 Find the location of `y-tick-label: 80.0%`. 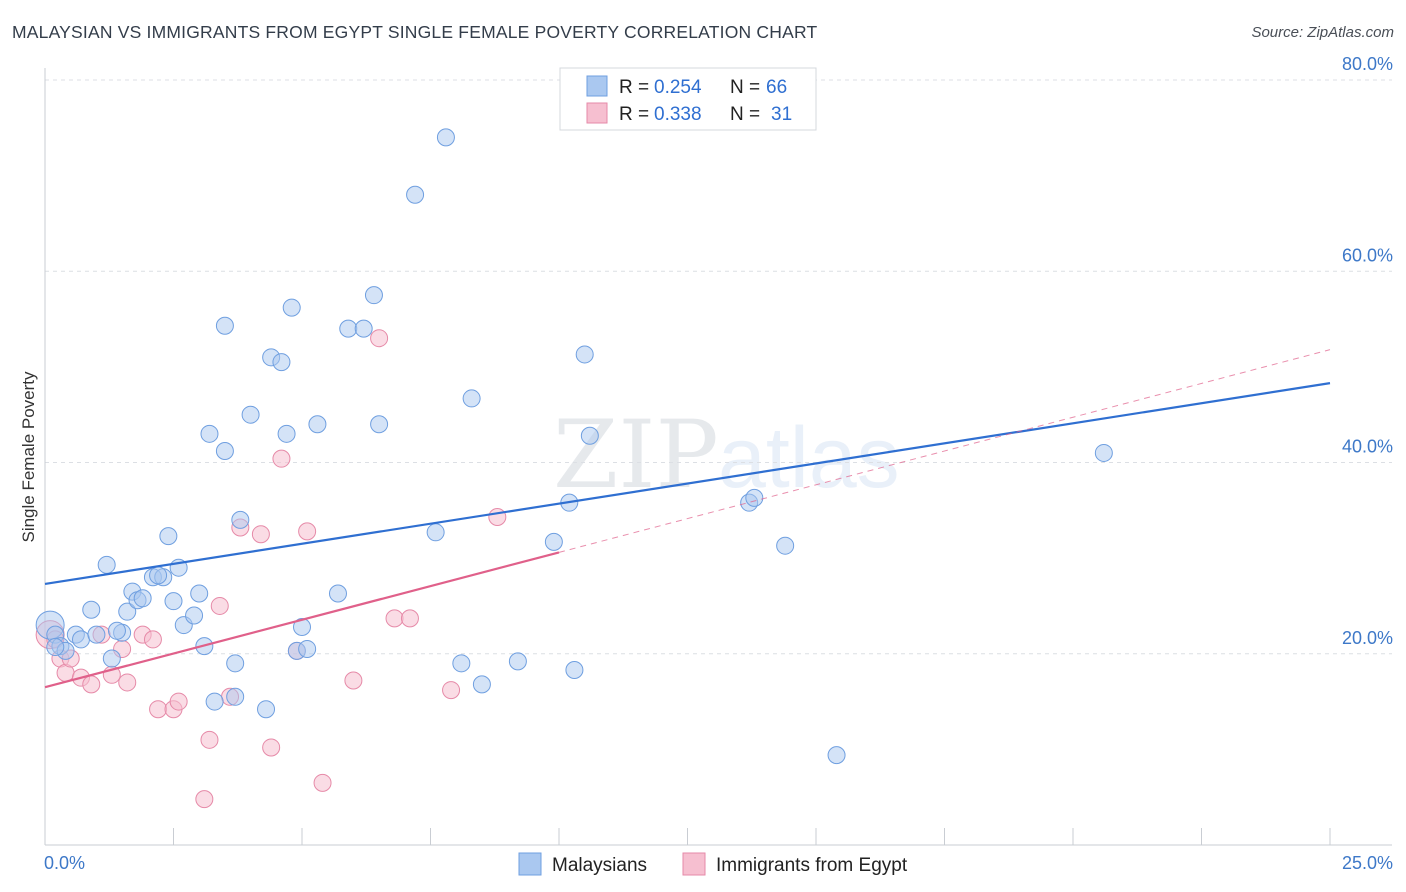

y-tick-label: 80.0% is located at coordinates (1367, 64).